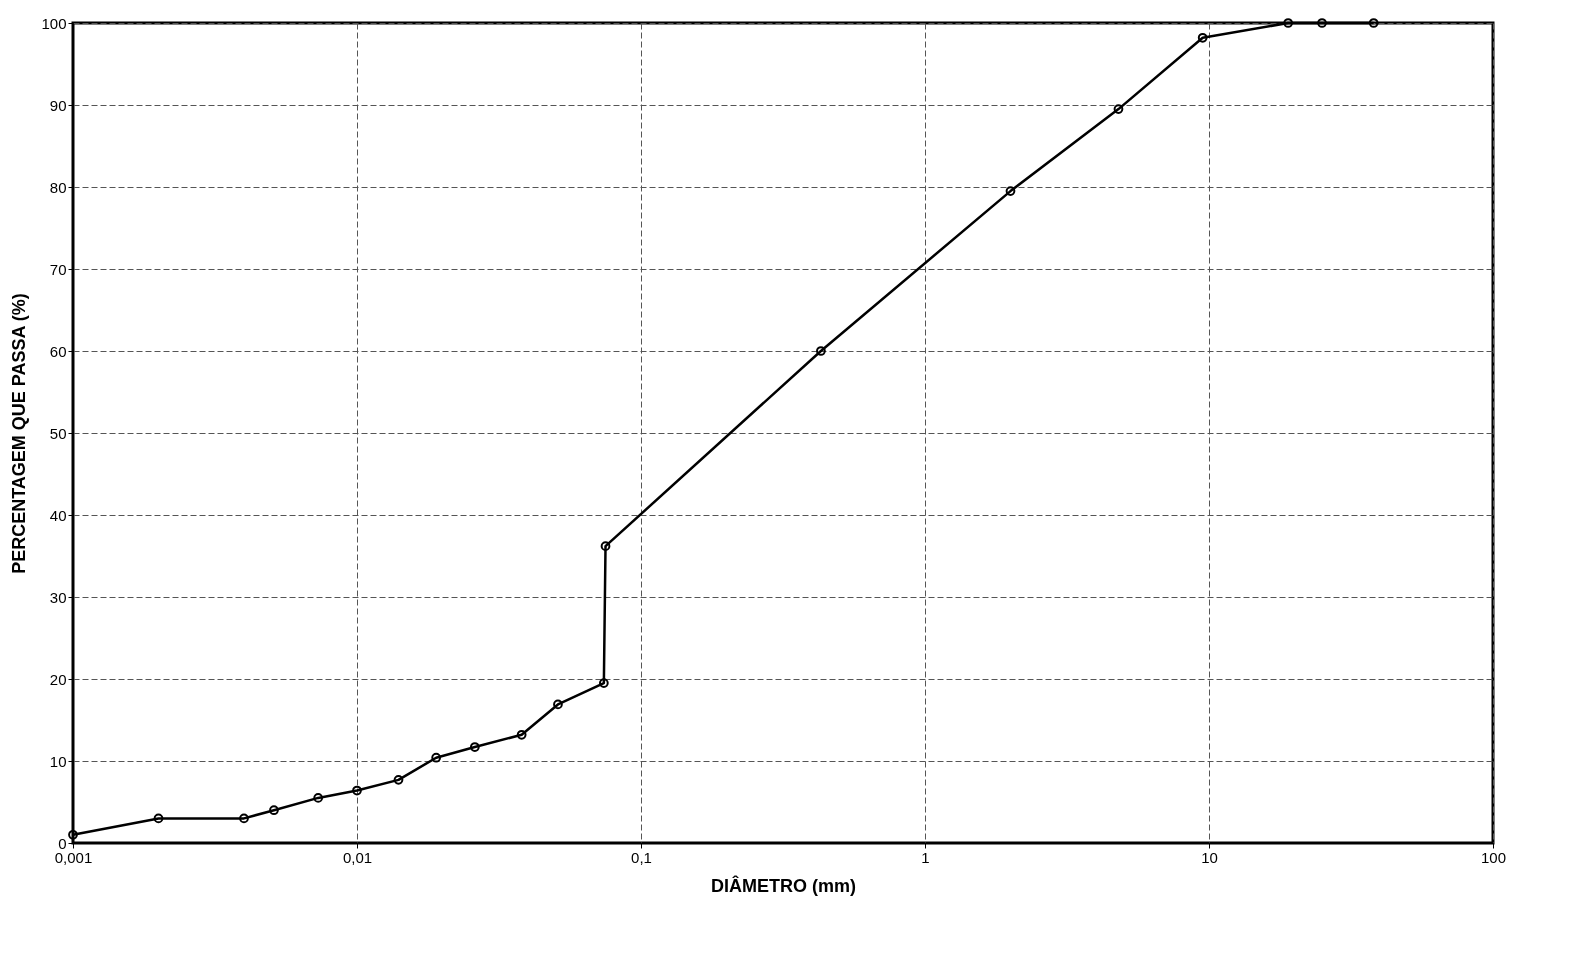  I want to click on x-tick-label: 1, so click(925, 857).